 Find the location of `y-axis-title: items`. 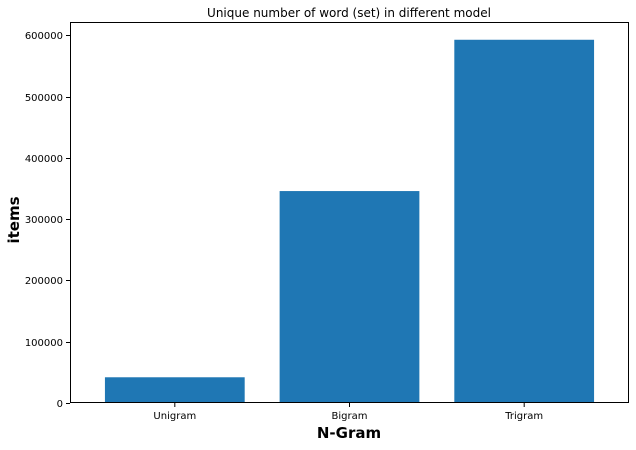

y-axis-title: items is located at coordinates (14, 219).